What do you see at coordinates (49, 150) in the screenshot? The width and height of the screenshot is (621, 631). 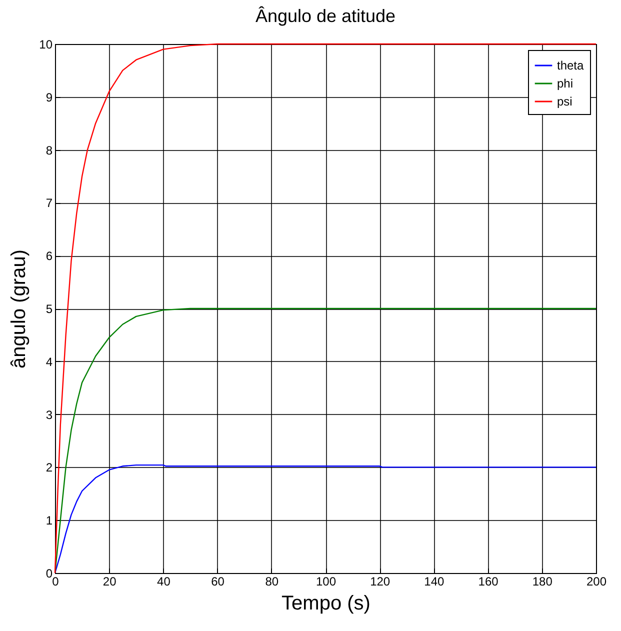 I see `y-tick-label: 8` at bounding box center [49, 150].